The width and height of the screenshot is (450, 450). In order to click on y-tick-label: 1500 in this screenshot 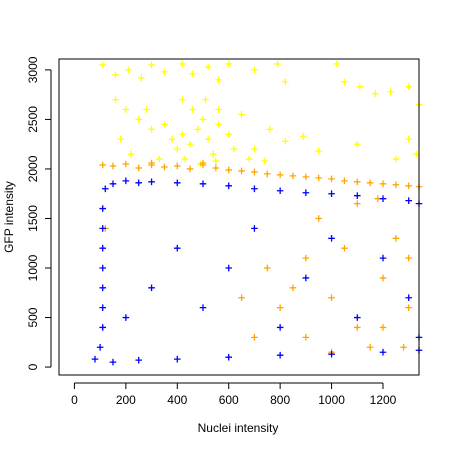, I will do `click(33, 218)`.